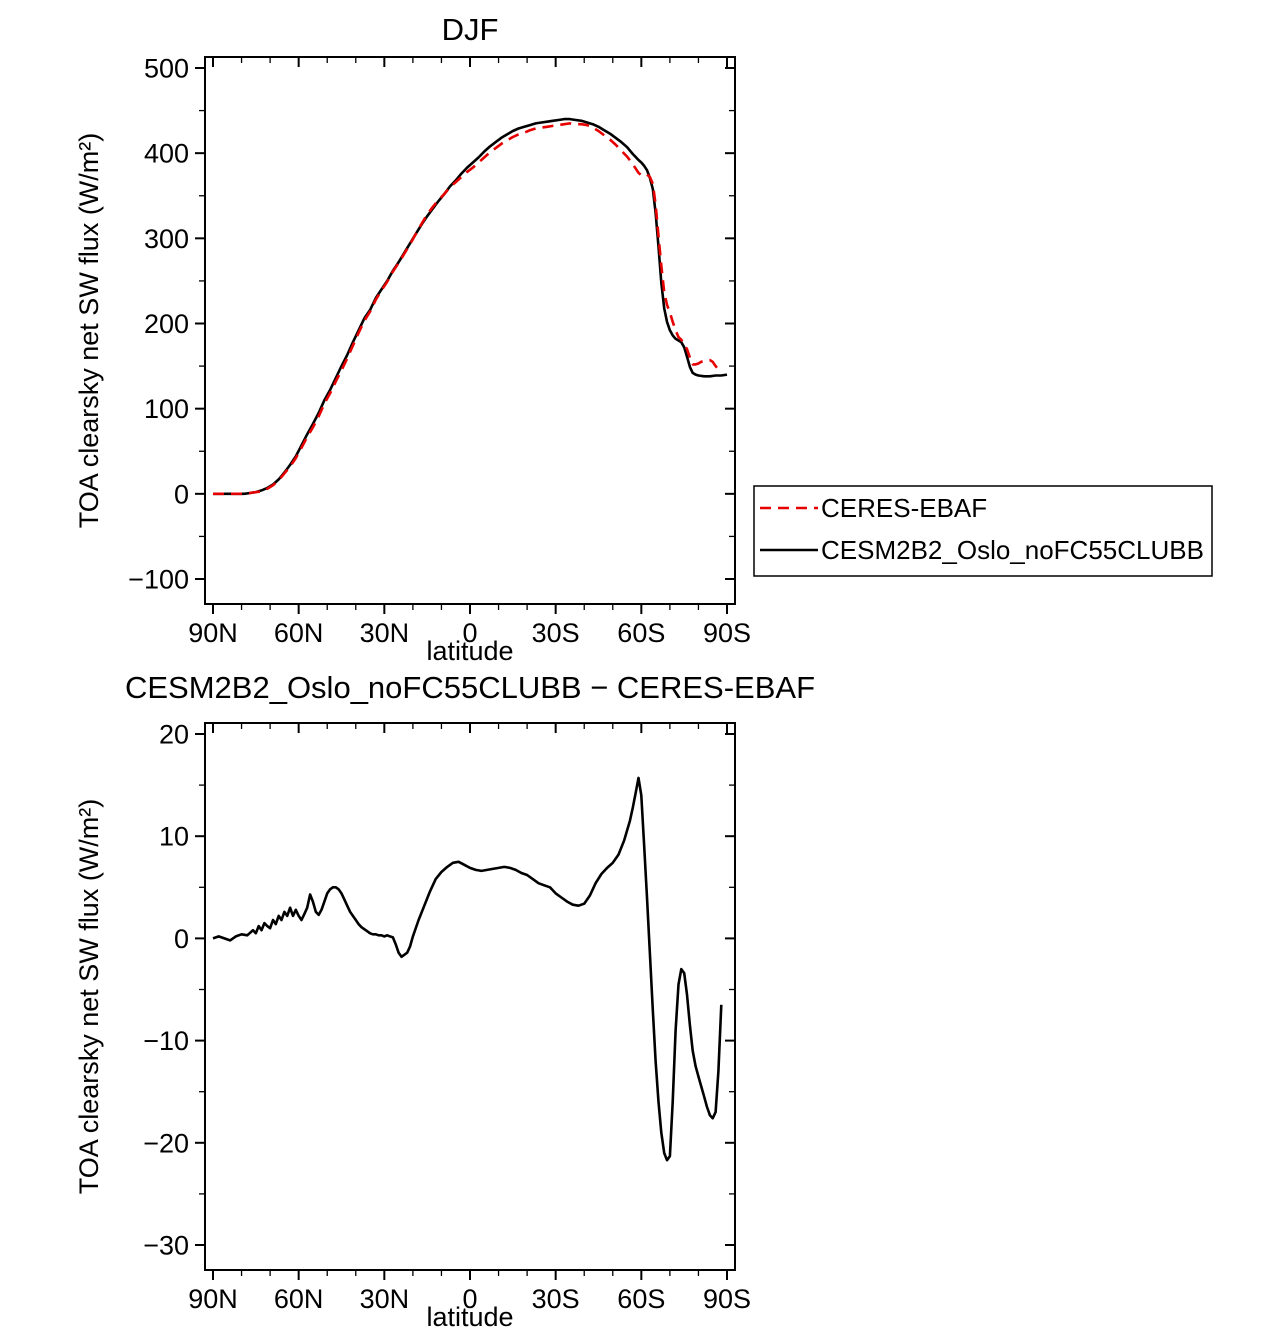 Image resolution: width=1285 pixels, height=1333 pixels. Describe the element at coordinates (166, 1245) in the screenshot. I see `y-tick-label: −30` at that location.